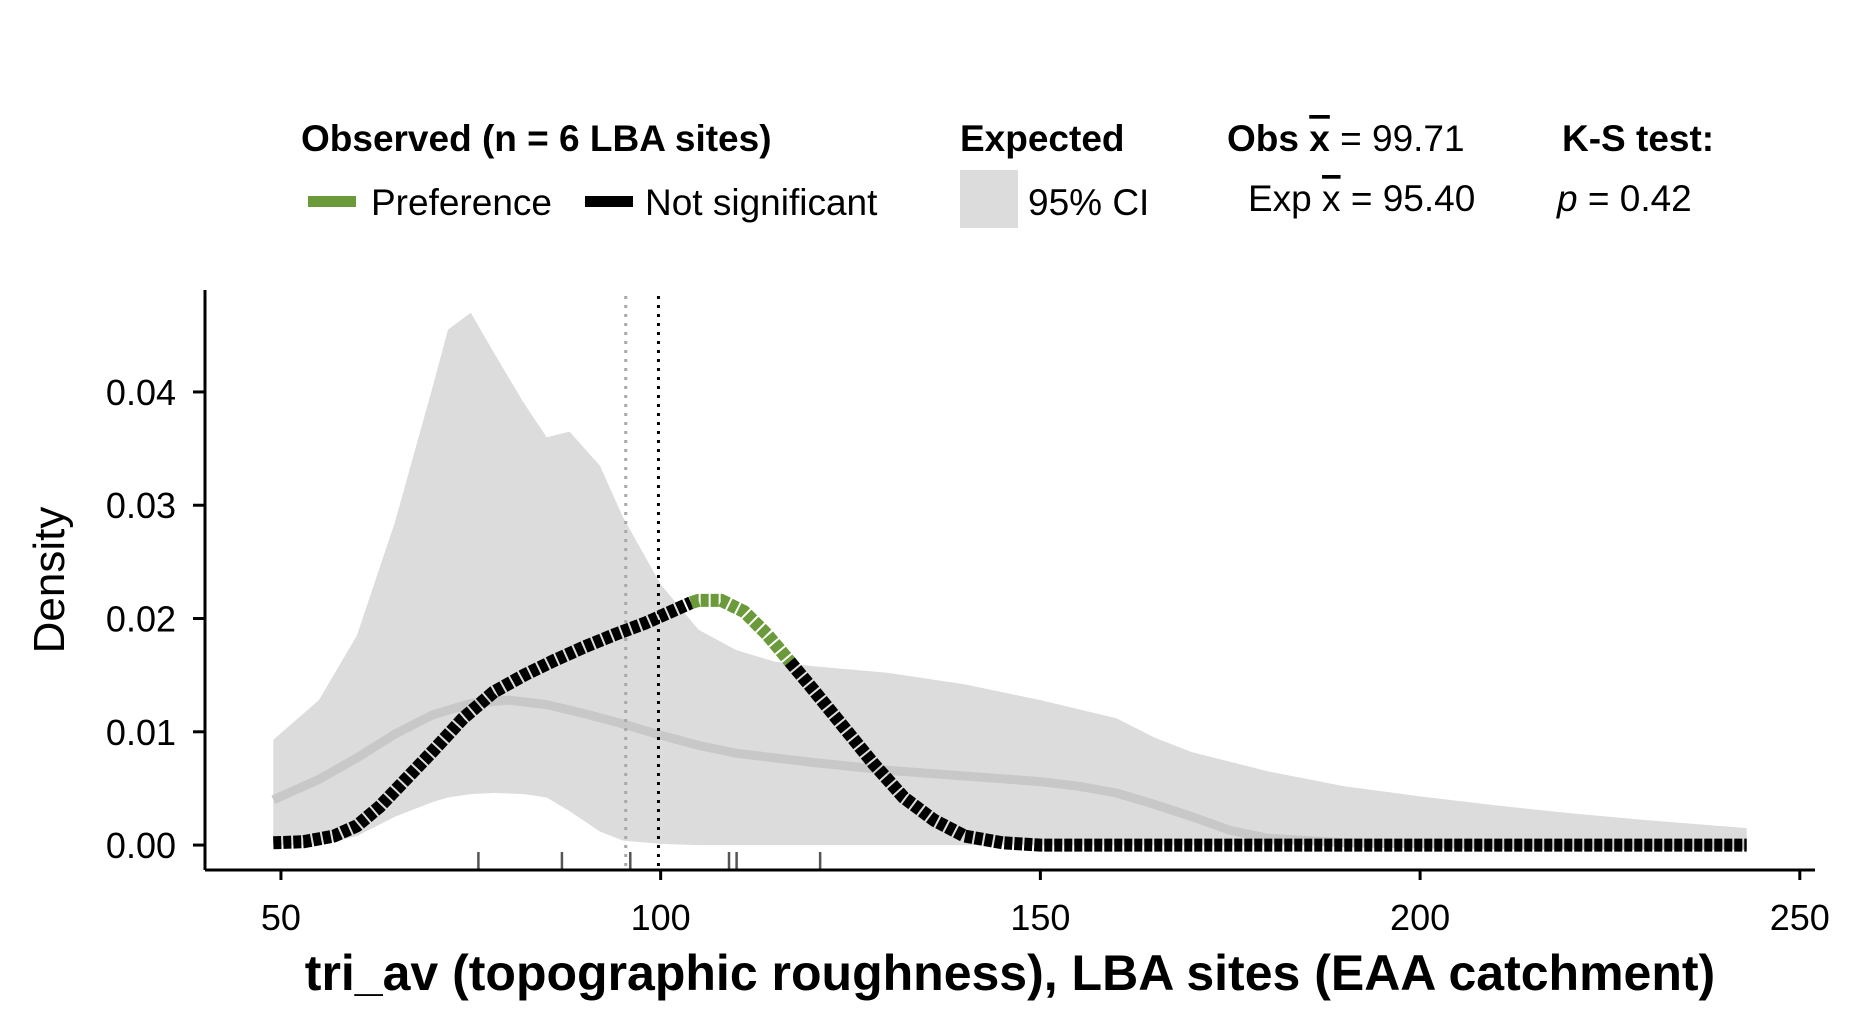 This screenshot has width=1860, height=1020. I want to click on y-axis-ticks: 0.00 0.01 0.02 0.03 0.04, so click(155, 619).